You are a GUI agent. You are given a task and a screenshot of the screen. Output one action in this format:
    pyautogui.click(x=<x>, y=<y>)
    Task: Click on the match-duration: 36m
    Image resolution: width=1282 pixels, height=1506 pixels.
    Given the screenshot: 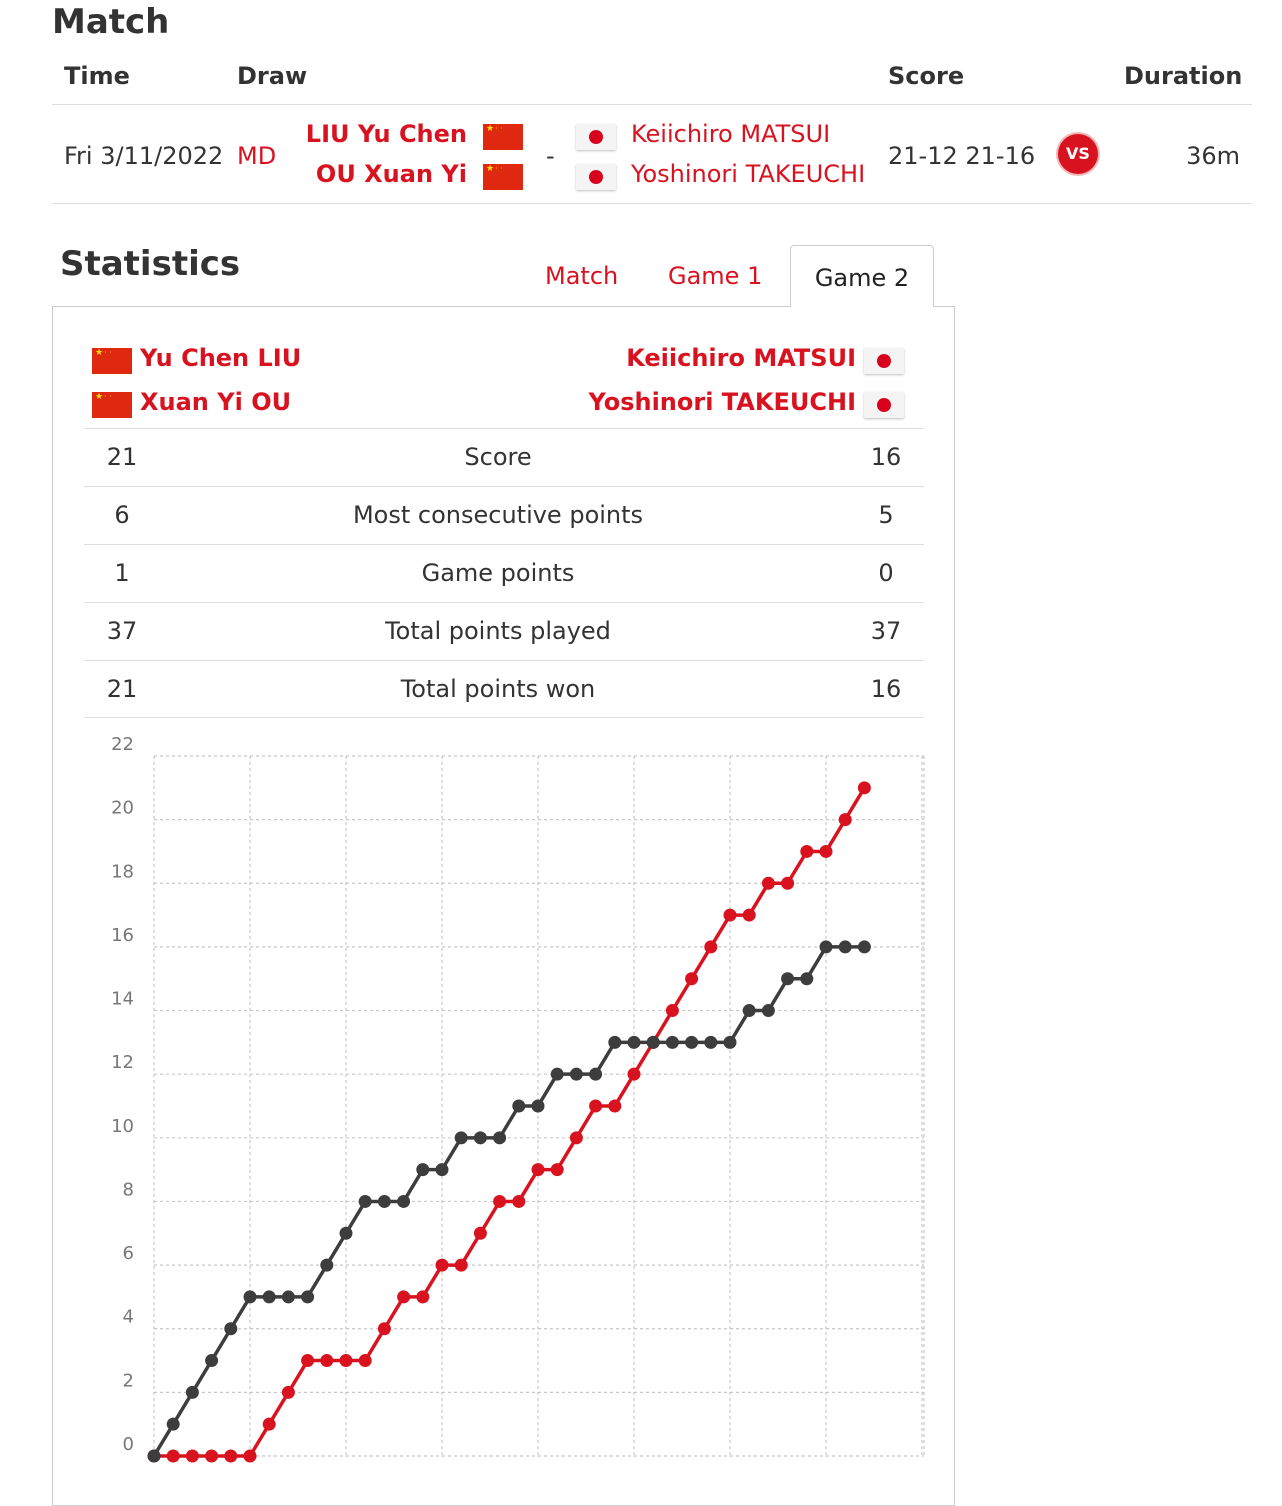 What is the action you would take?
    pyautogui.click(x=1213, y=156)
    